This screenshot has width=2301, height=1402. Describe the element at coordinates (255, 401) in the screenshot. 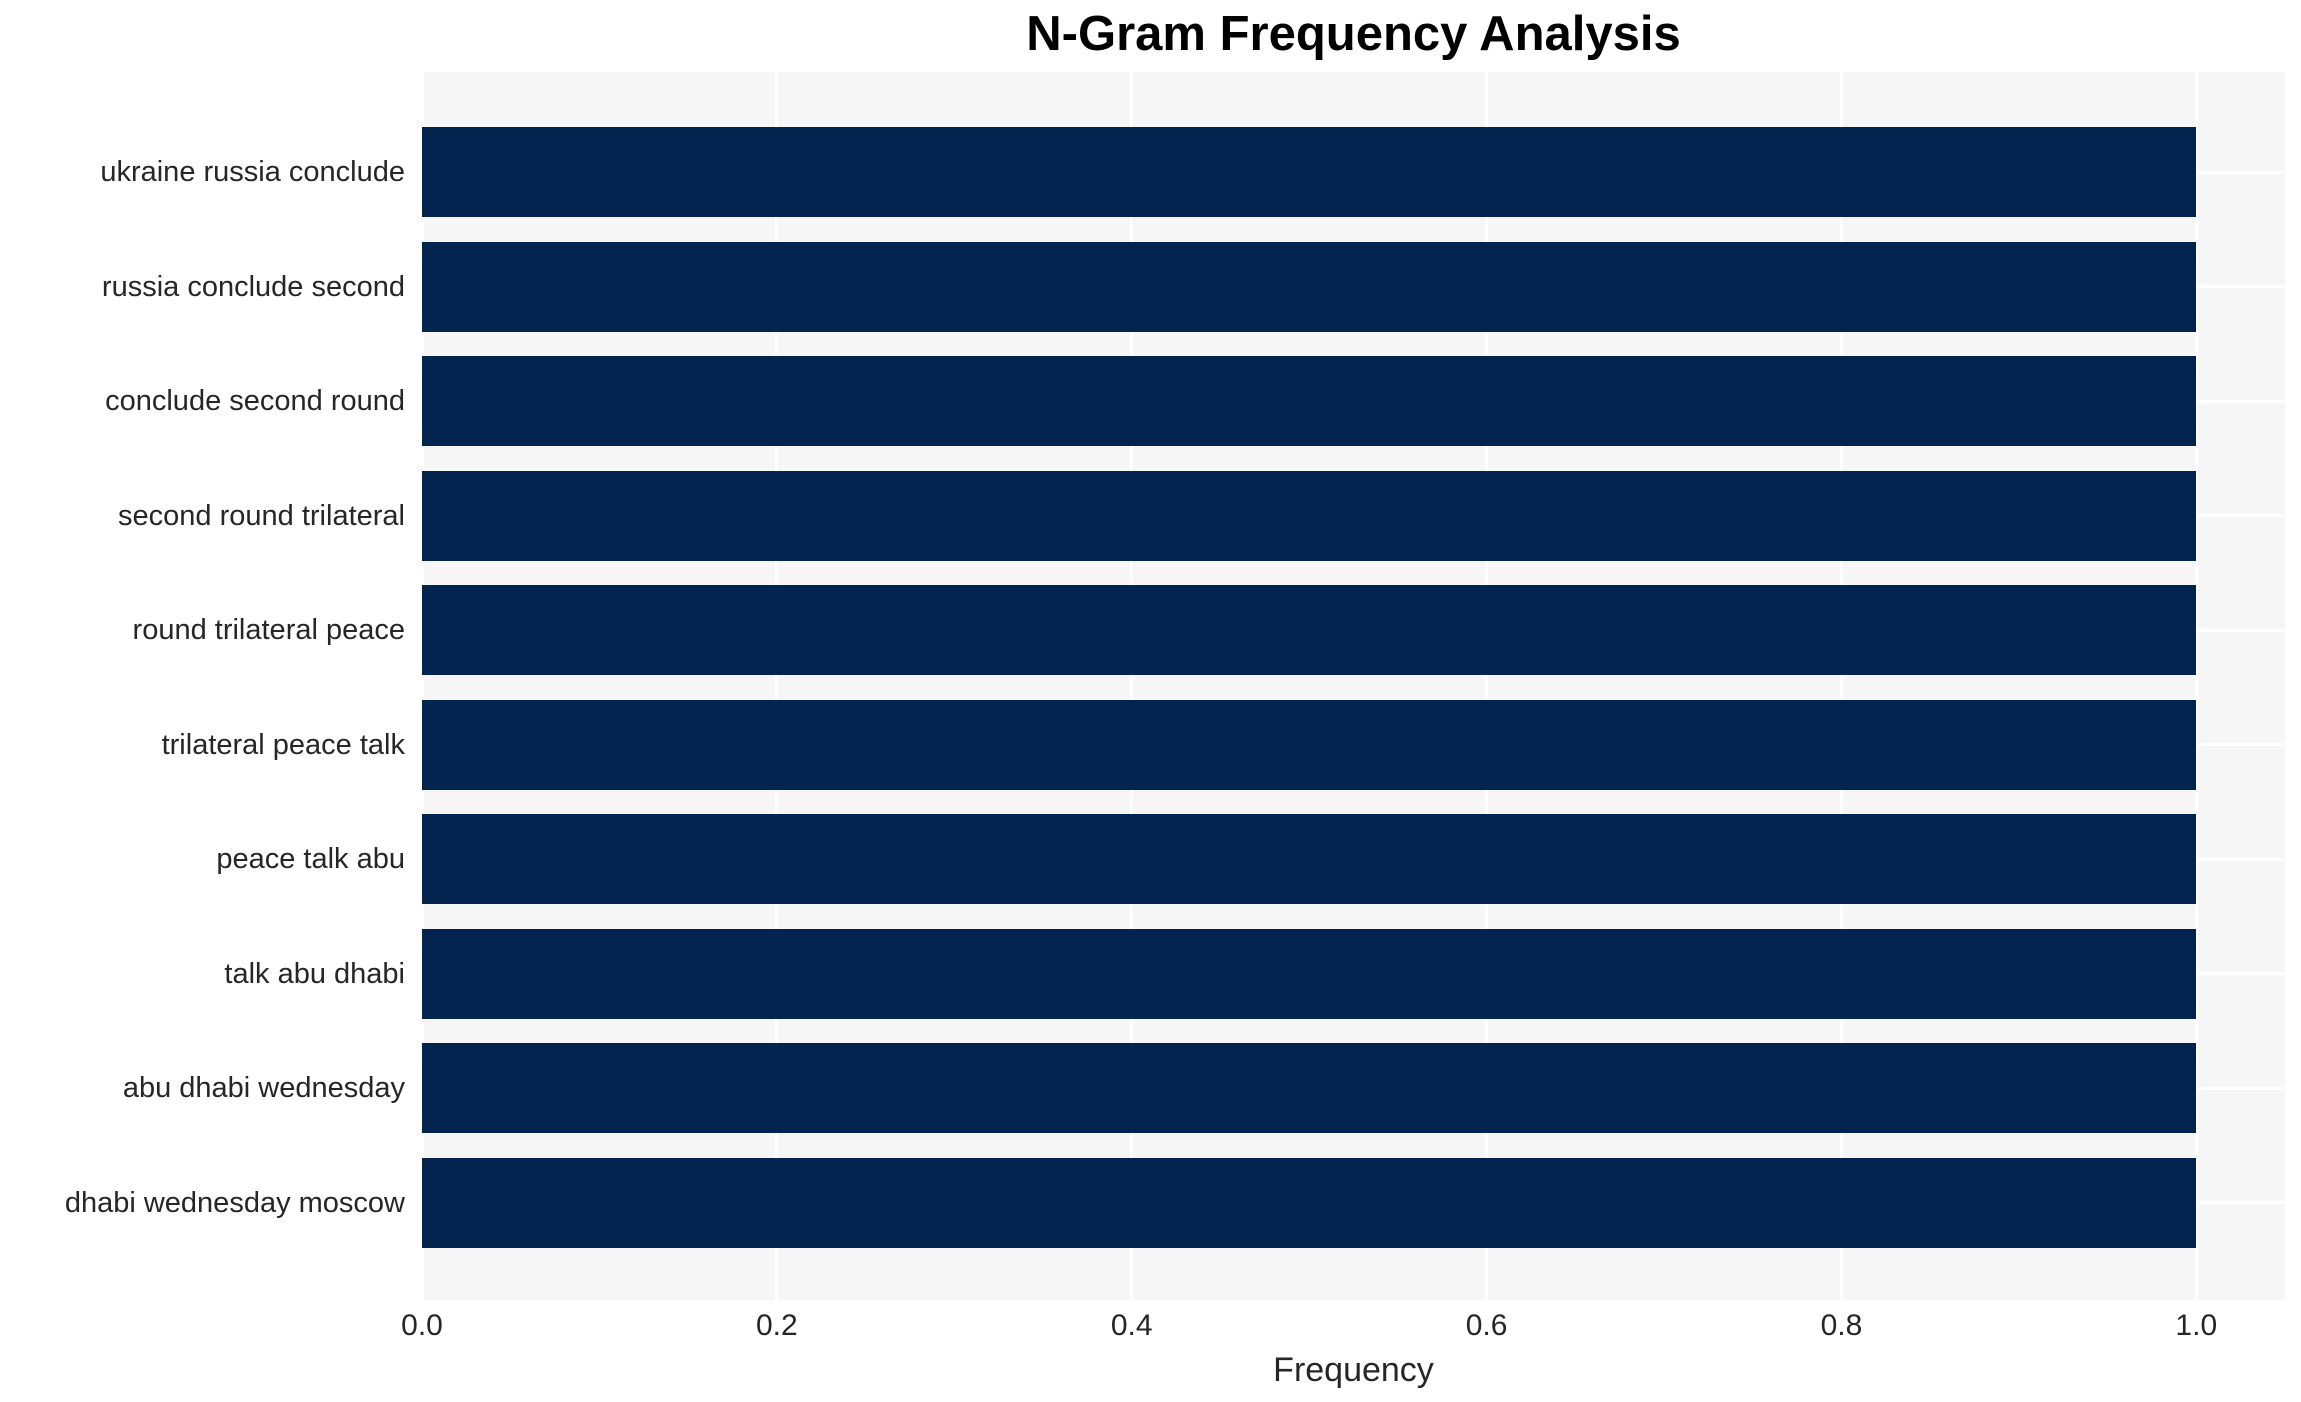

I see `y-tick-label: conclude second round` at that location.